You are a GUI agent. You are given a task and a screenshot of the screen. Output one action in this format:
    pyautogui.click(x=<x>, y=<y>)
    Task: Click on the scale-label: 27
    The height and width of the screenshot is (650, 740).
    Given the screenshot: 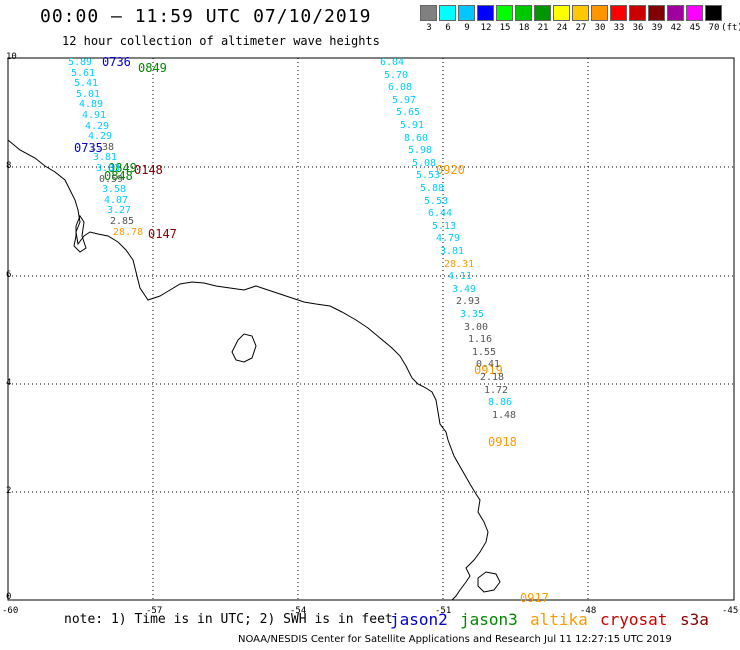 What is the action you would take?
    pyautogui.click(x=581, y=28)
    